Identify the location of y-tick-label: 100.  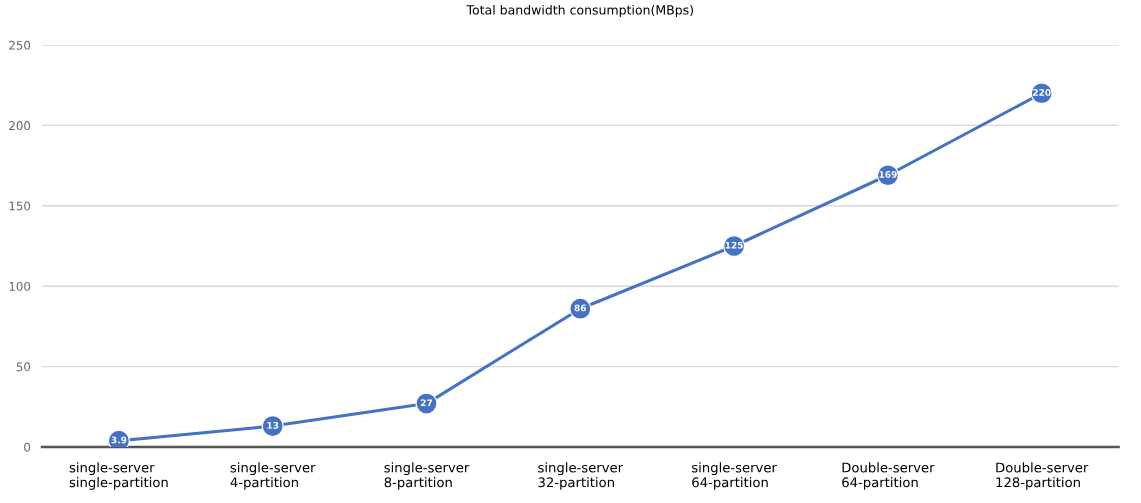
(20, 286).